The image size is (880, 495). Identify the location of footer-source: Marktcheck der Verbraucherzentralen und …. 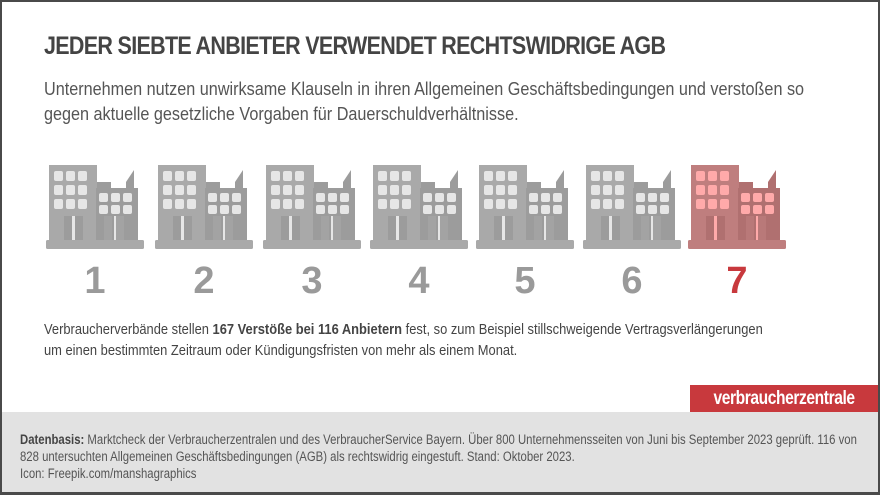
(438, 448).